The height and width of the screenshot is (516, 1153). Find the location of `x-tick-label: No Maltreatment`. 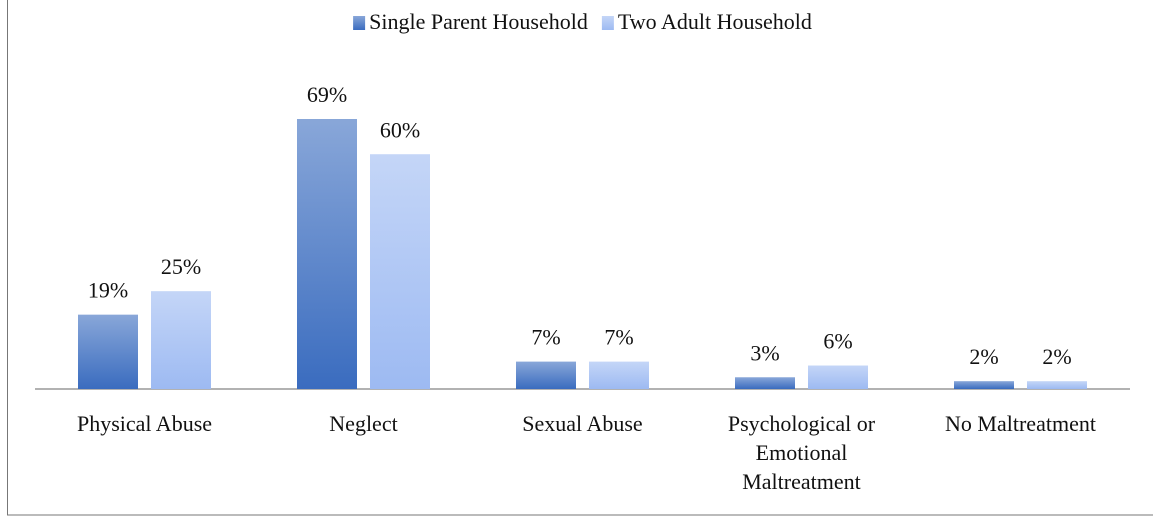

x-tick-label: No Maltreatment is located at coordinates (1020, 423).